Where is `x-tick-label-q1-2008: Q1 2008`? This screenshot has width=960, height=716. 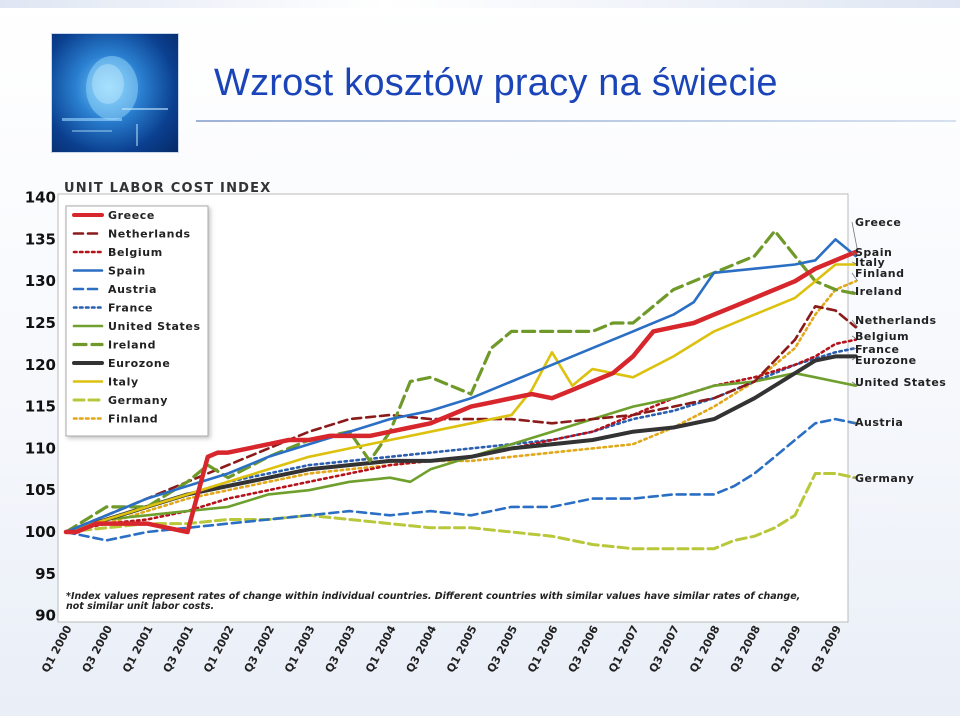
x-tick-label-q1-2008: Q1 2008 is located at coordinates (705, 649).